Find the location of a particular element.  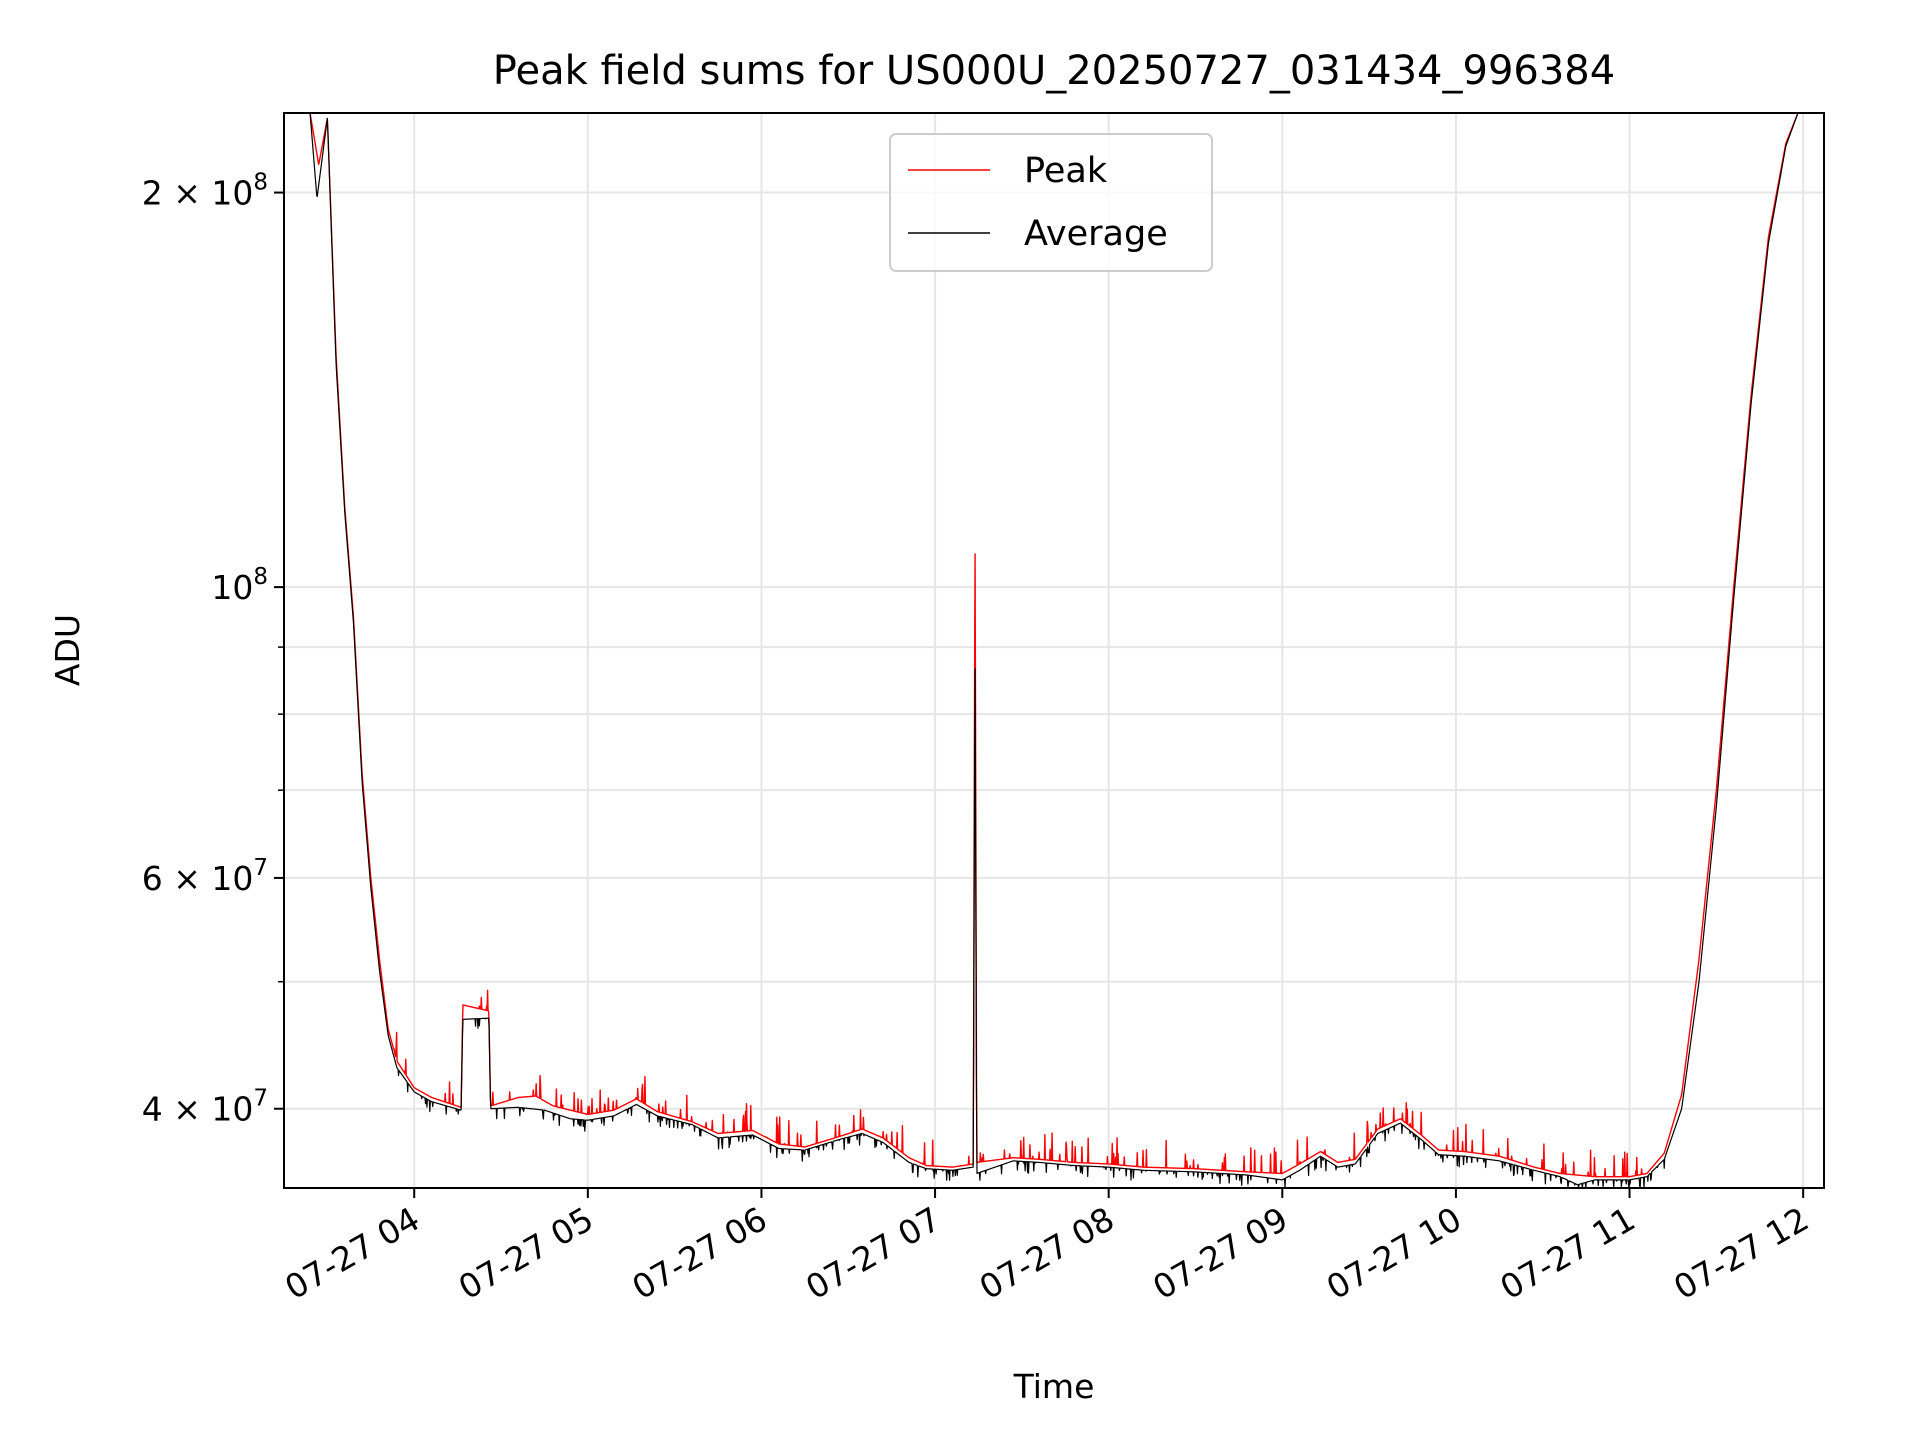

legend-label-average: Average is located at coordinates (1096, 234).